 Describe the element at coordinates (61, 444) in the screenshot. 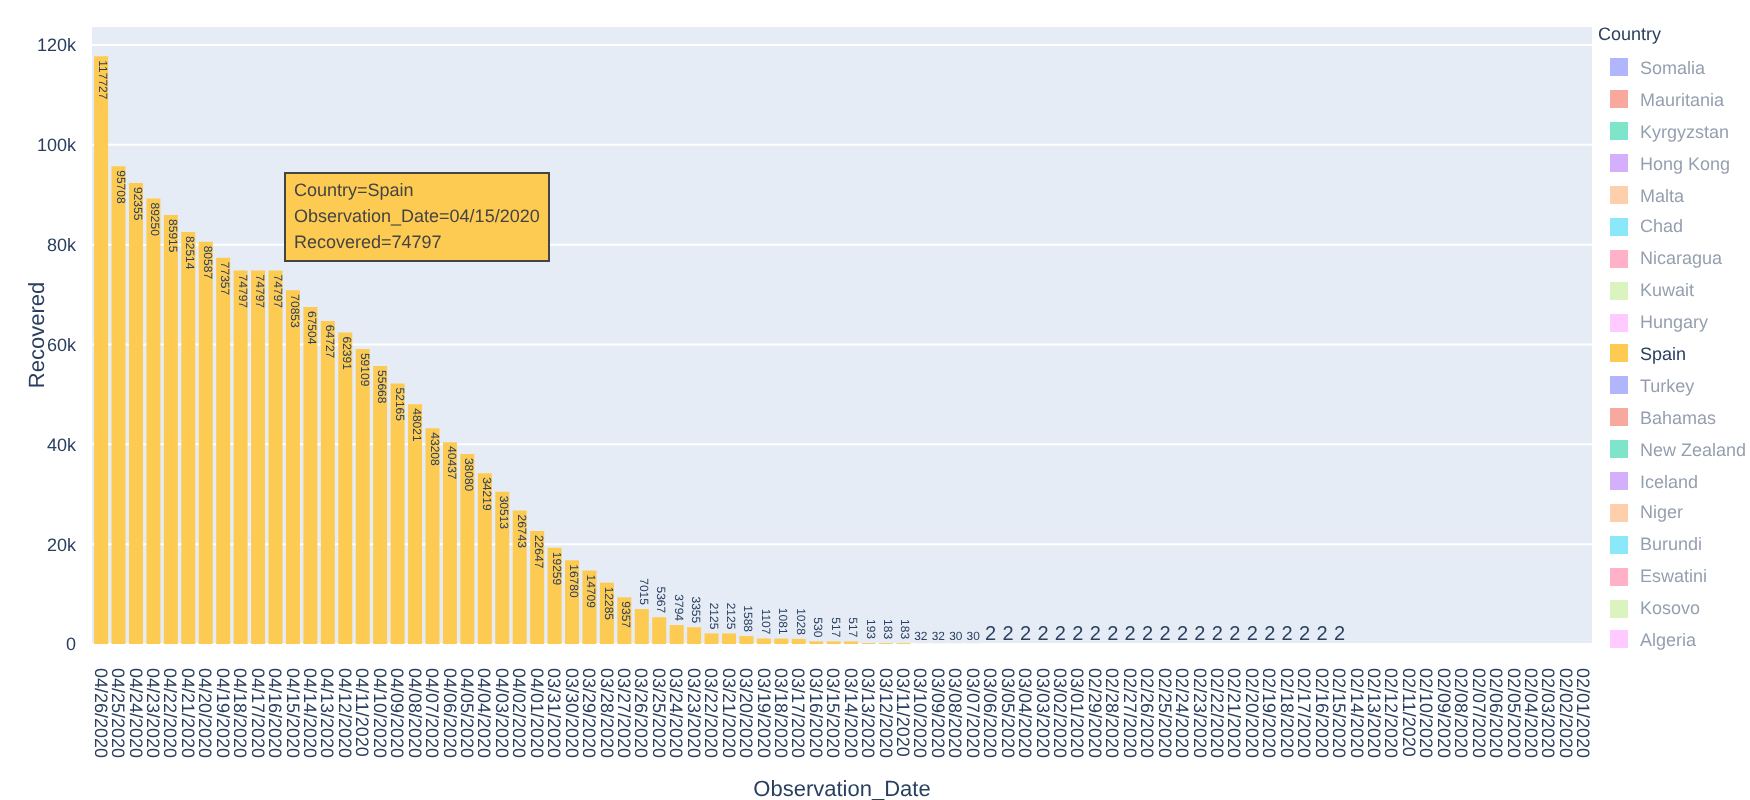

I see `y-tick-label: 40k` at that location.